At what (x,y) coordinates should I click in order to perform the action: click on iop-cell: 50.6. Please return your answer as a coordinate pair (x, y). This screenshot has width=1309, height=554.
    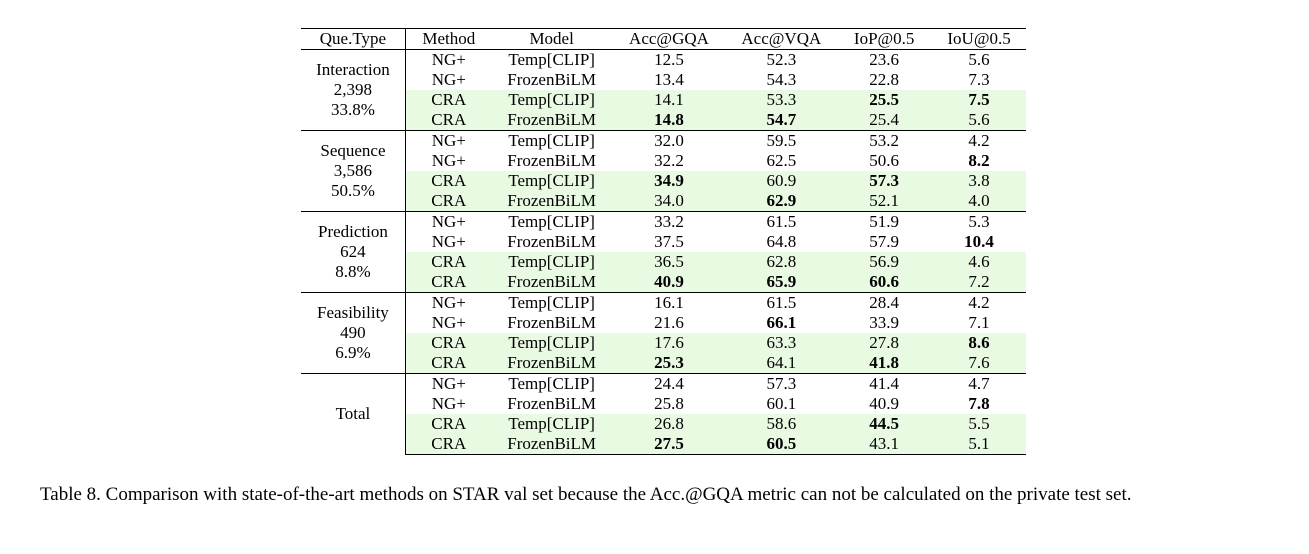
    Looking at the image, I should click on (884, 160).